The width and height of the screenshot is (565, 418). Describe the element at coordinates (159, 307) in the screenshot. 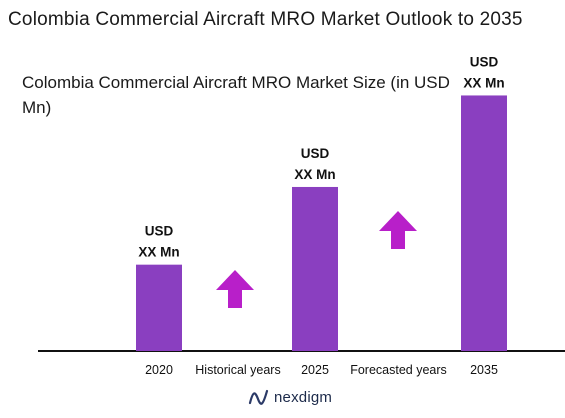

I see `bar-2020` at that location.